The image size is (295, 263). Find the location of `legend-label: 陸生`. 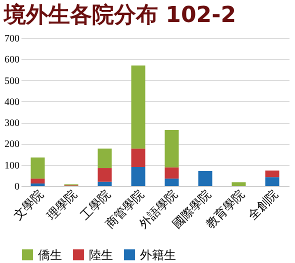

legend-label: 陸生 is located at coordinates (101, 255).